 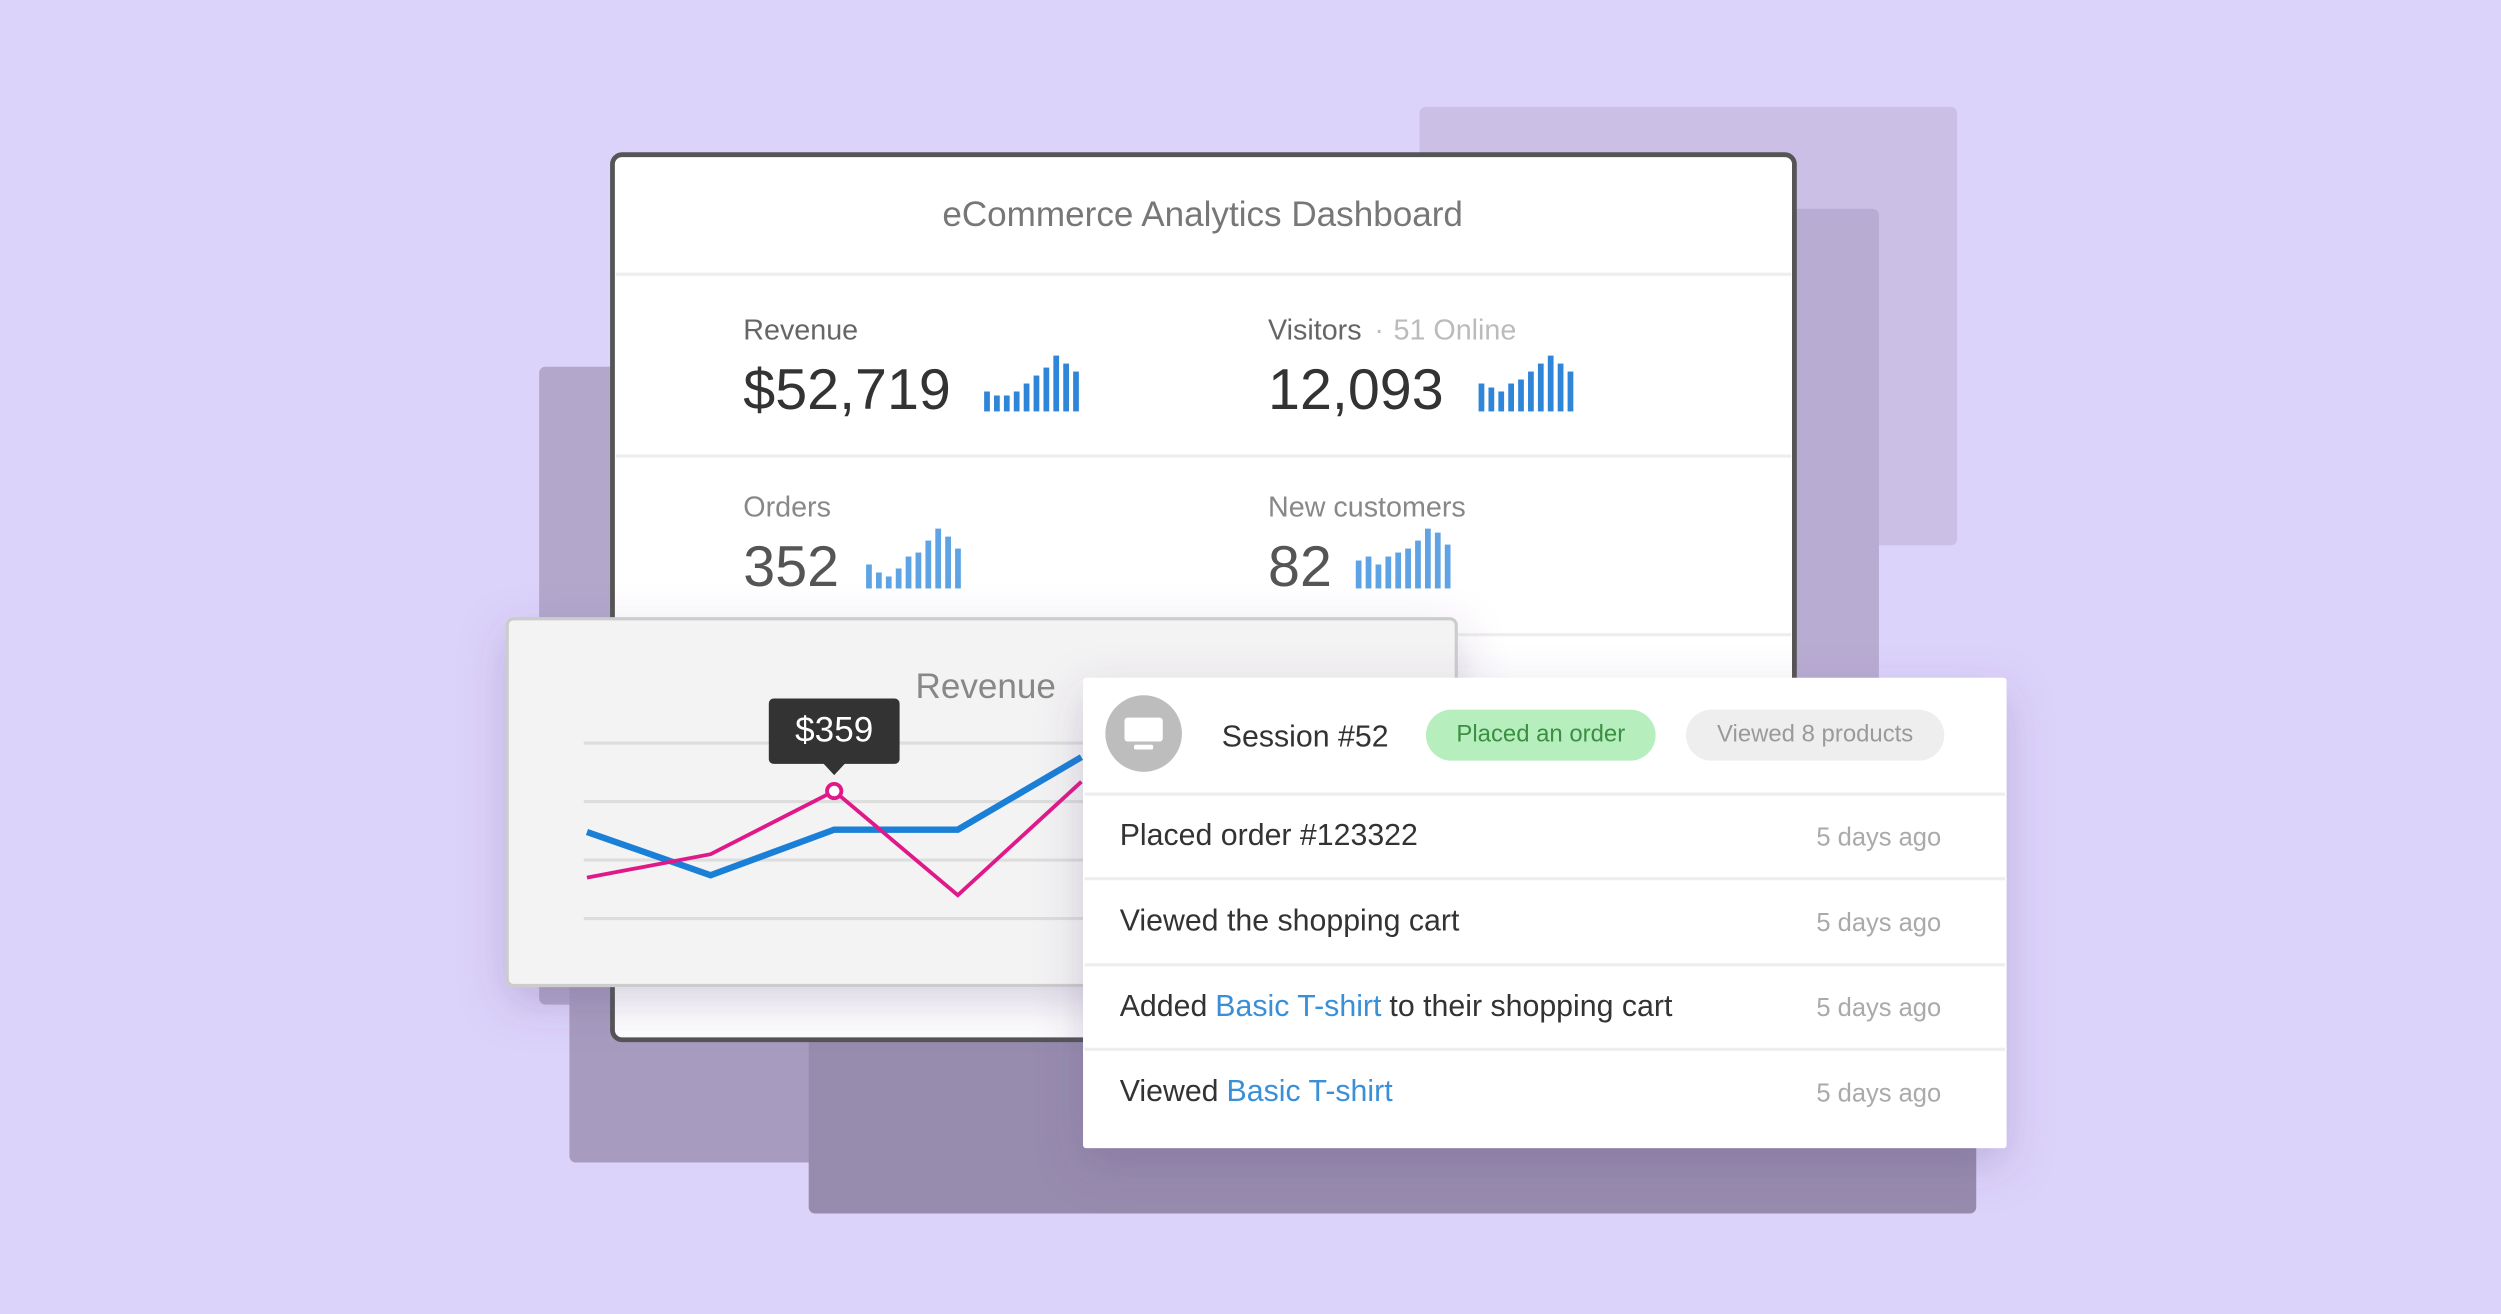 I want to click on highlight-point, so click(x=834, y=791).